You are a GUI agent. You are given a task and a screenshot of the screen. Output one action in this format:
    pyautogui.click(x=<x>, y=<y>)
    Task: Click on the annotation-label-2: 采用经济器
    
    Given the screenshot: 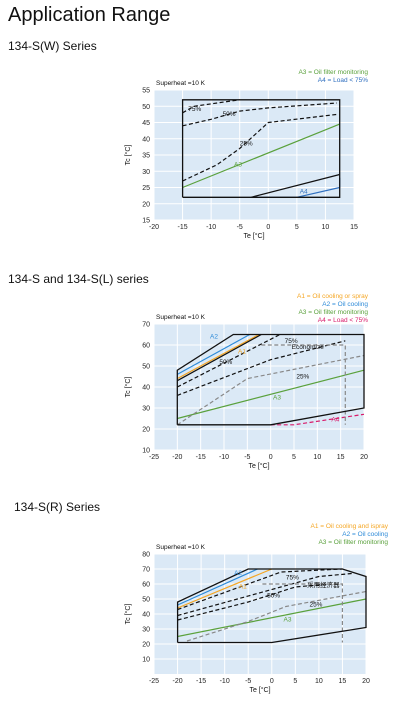 What is the action you would take?
    pyautogui.click(x=323, y=584)
    